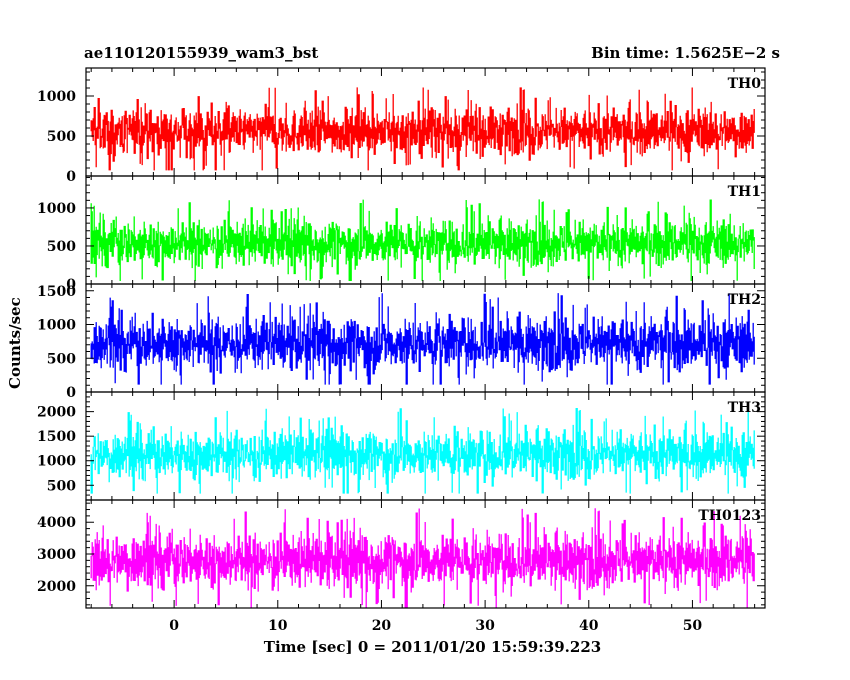 Image resolution: width=850 pixels, height=680 pixels. What do you see at coordinates (56, 523) in the screenshot?
I see `y-tick-label: 4000` at bounding box center [56, 523].